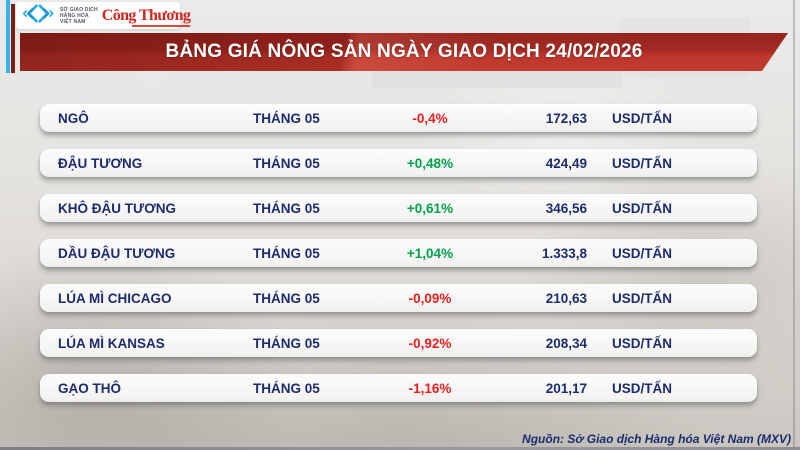 The height and width of the screenshot is (450, 800). What do you see at coordinates (398, 118) in the screenshot?
I see `table-row: NGÔ THÁNG 05 -0,4% 172,63 USD/TẤN` at bounding box center [398, 118].